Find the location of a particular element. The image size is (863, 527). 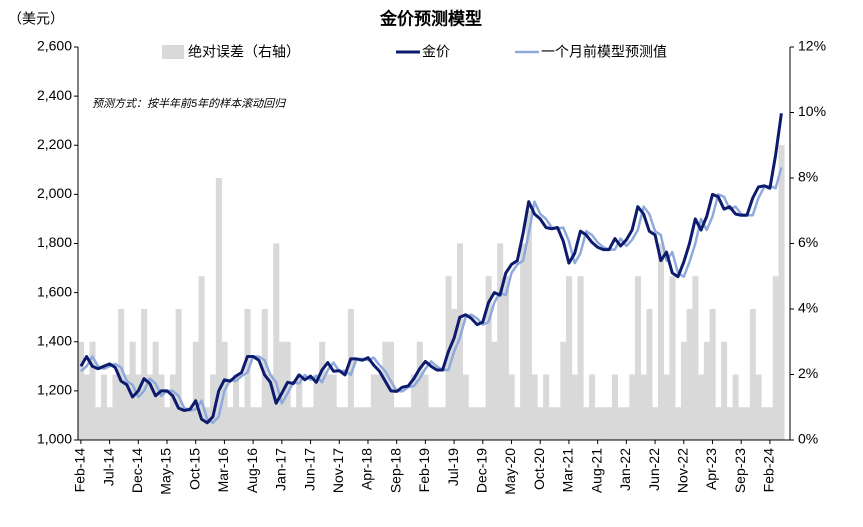

x-tick-label: Nov-22 is located at coordinates (682, 470).